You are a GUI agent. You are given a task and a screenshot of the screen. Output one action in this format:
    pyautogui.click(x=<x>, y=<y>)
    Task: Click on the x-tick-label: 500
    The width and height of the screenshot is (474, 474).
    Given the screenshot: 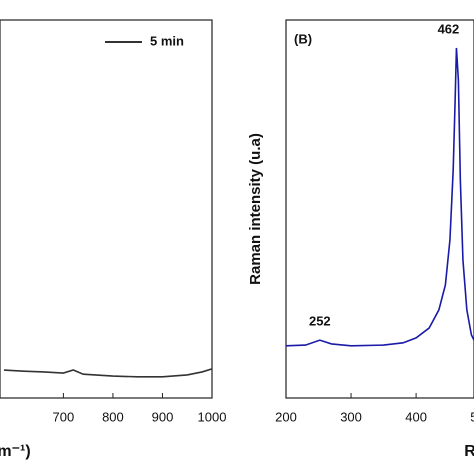 What is the action you would take?
    pyautogui.click(x=472, y=416)
    